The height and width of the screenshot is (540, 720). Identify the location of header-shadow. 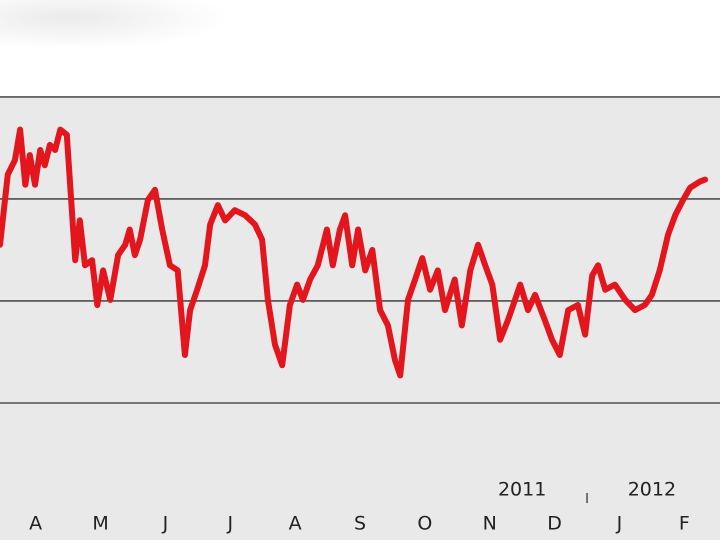
(115, 22).